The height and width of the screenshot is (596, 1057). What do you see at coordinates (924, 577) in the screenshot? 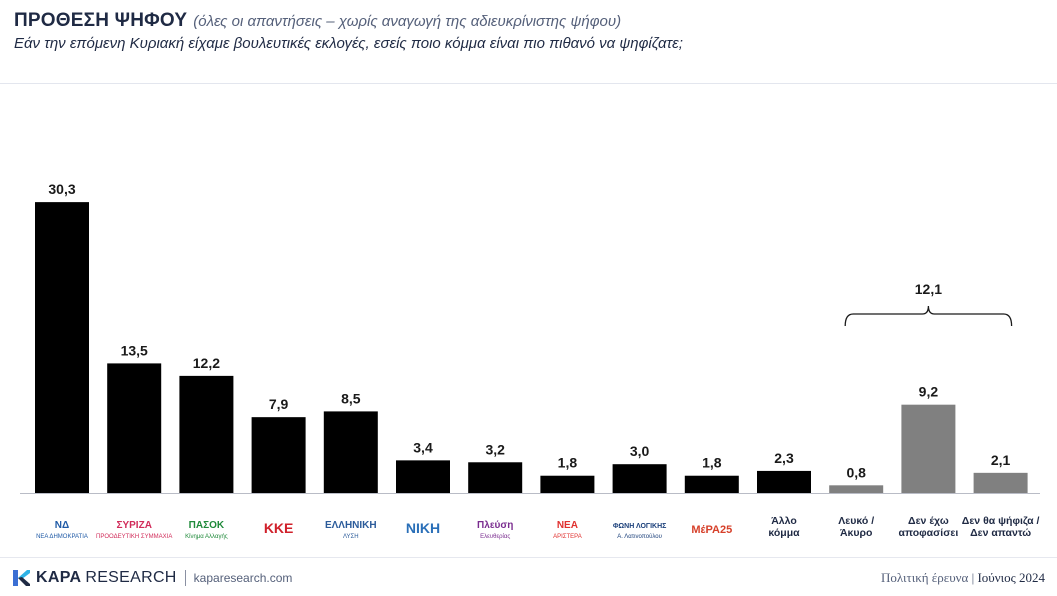
I see `survey-type: Πολιτική έρευνα` at bounding box center [924, 577].